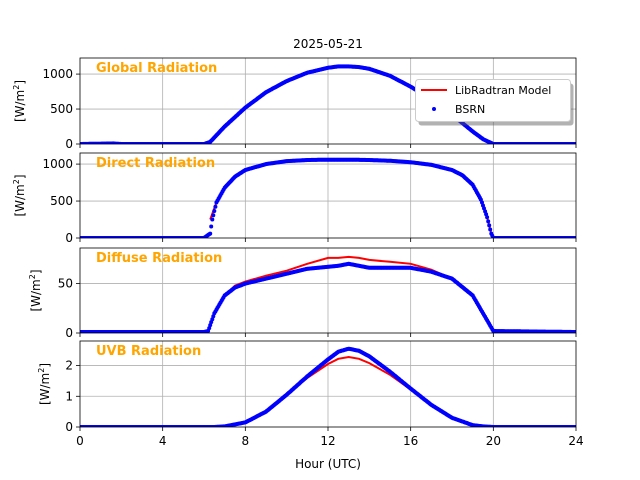  I want to click on x-tick-label: 24, so click(575, 441).